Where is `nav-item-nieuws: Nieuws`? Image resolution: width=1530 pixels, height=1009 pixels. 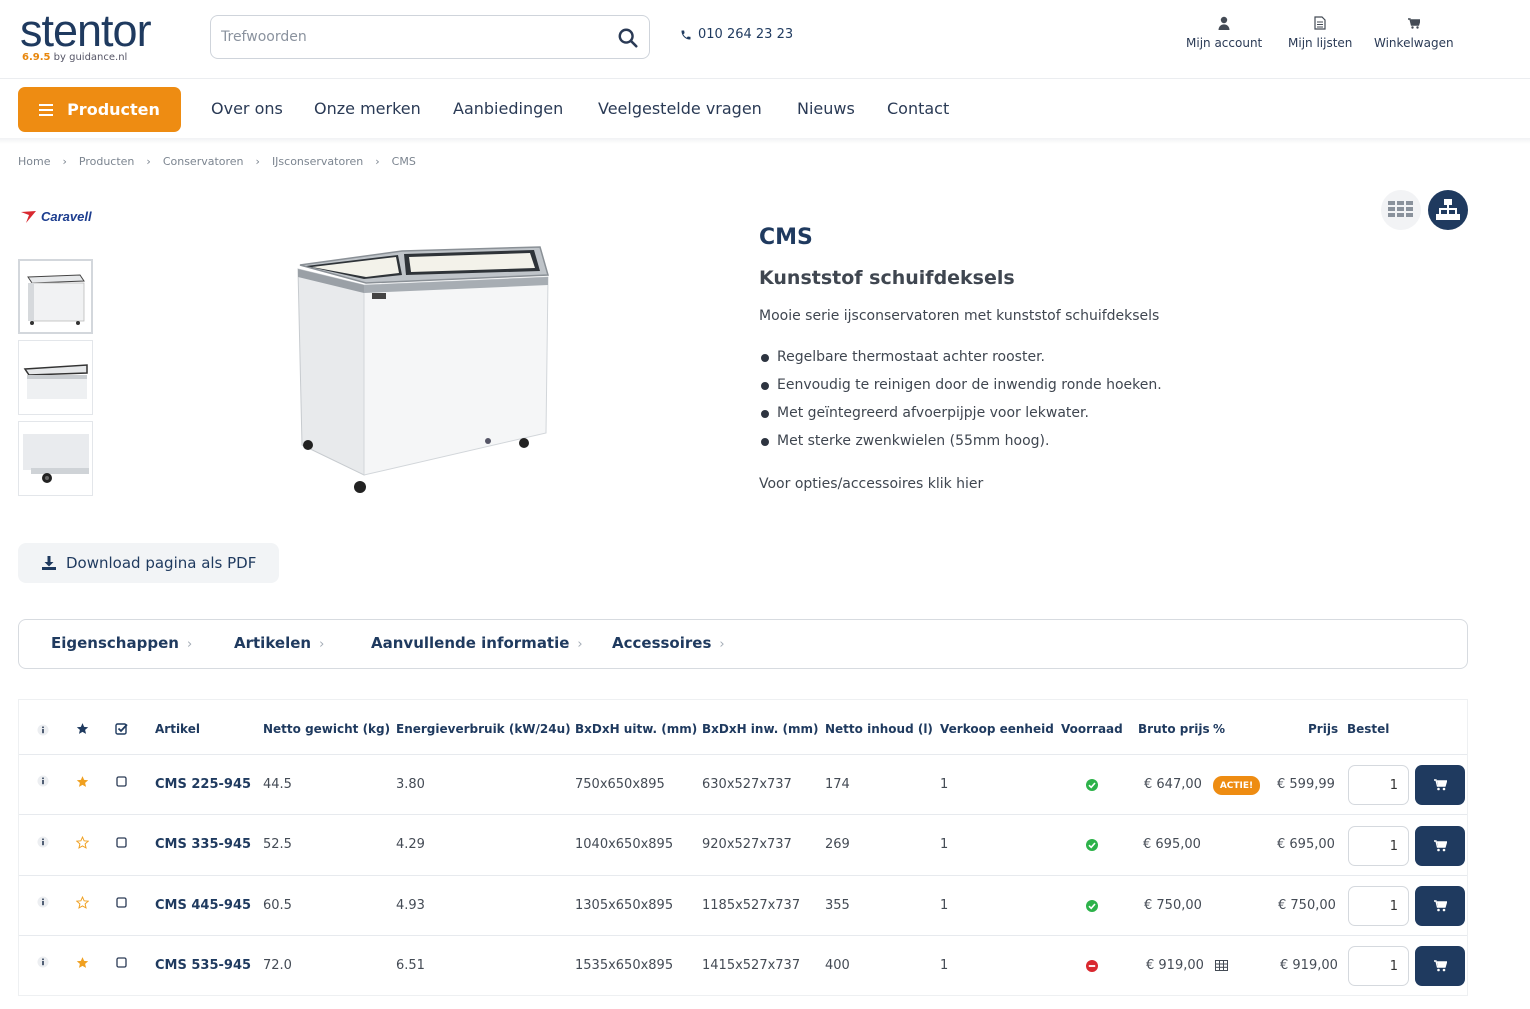 nav-item-nieuws: Nieuws is located at coordinates (826, 108).